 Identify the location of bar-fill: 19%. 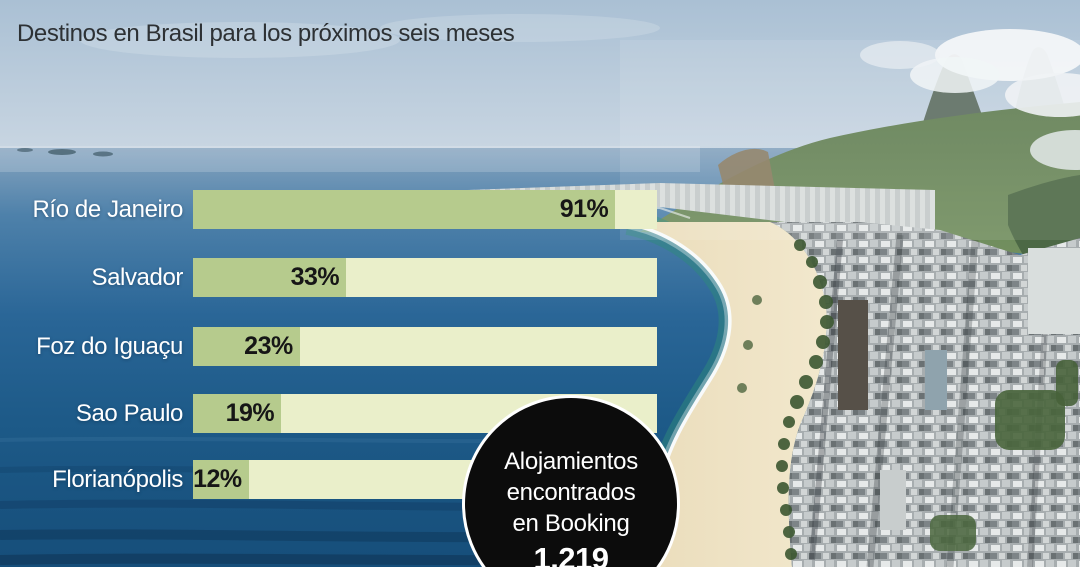
(237, 413).